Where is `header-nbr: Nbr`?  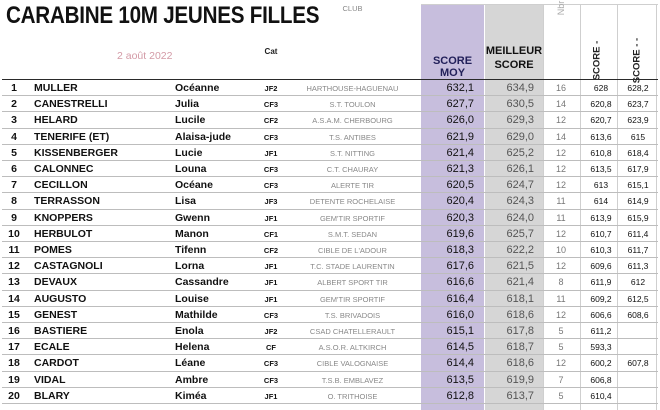 header-nbr: Nbr is located at coordinates (561, 8).